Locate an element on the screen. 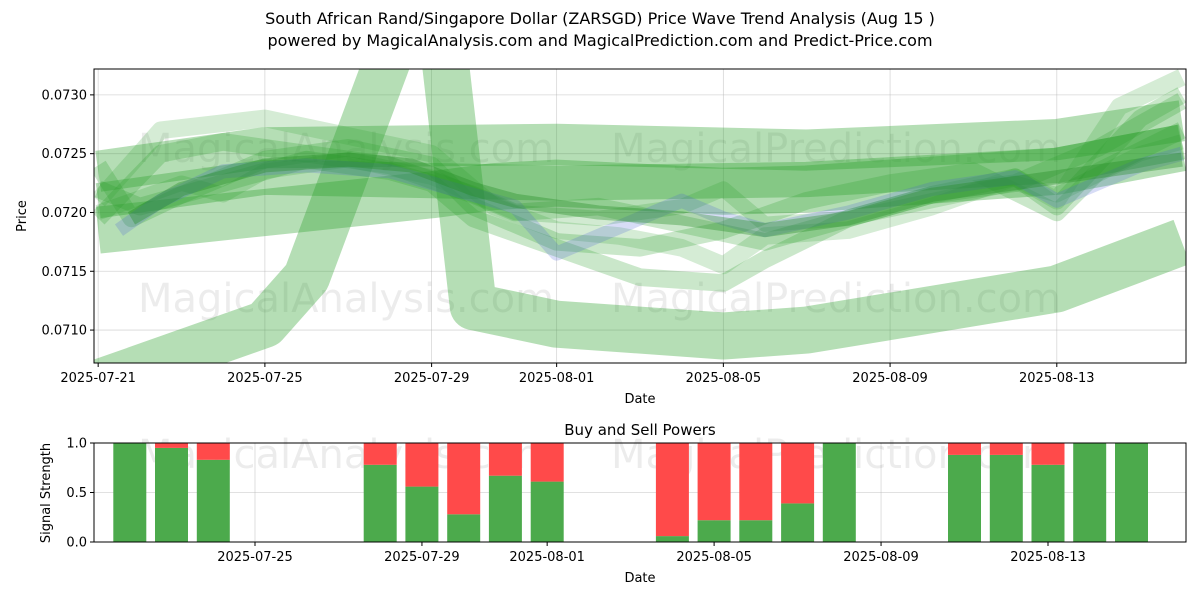 Image resolution: width=1200 pixels, height=600 pixels. price-y-label: Price is located at coordinates (22, 216).